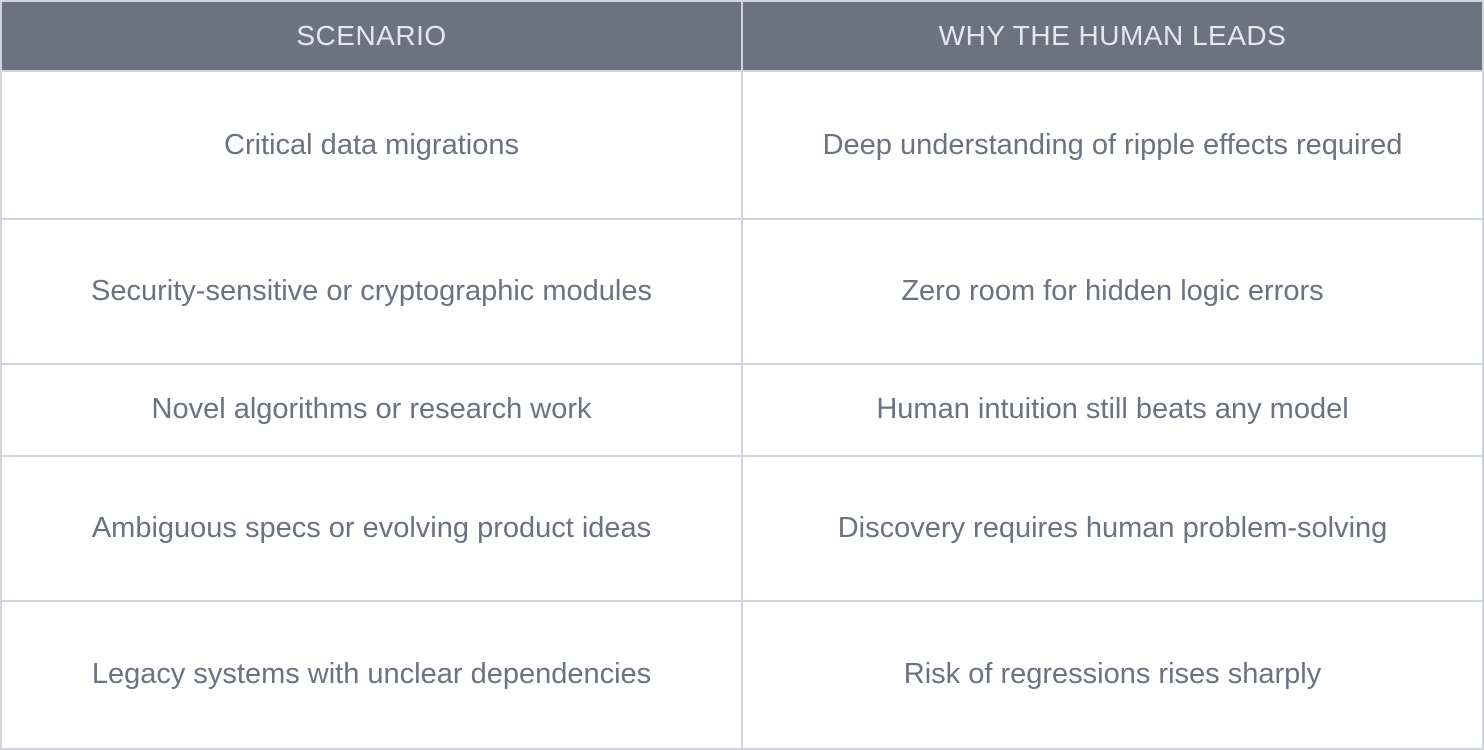 Image resolution: width=1484 pixels, height=750 pixels. Describe the element at coordinates (371, 145) in the screenshot. I see `scenario-cell: Critical data migrations` at that location.